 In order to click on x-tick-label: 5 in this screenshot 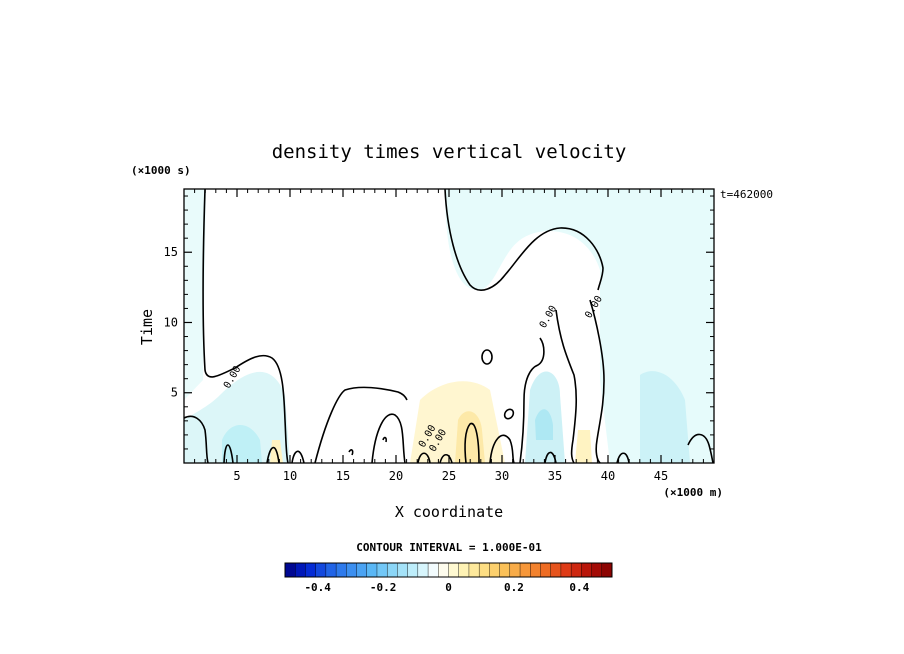, I will do `click(236, 476)`.